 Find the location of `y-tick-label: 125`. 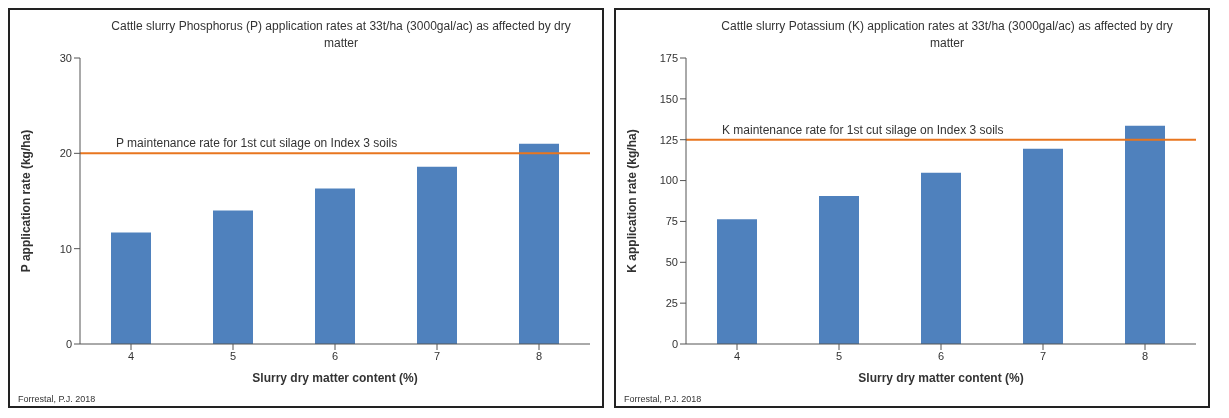

y-tick-label: 125 is located at coordinates (668, 139).